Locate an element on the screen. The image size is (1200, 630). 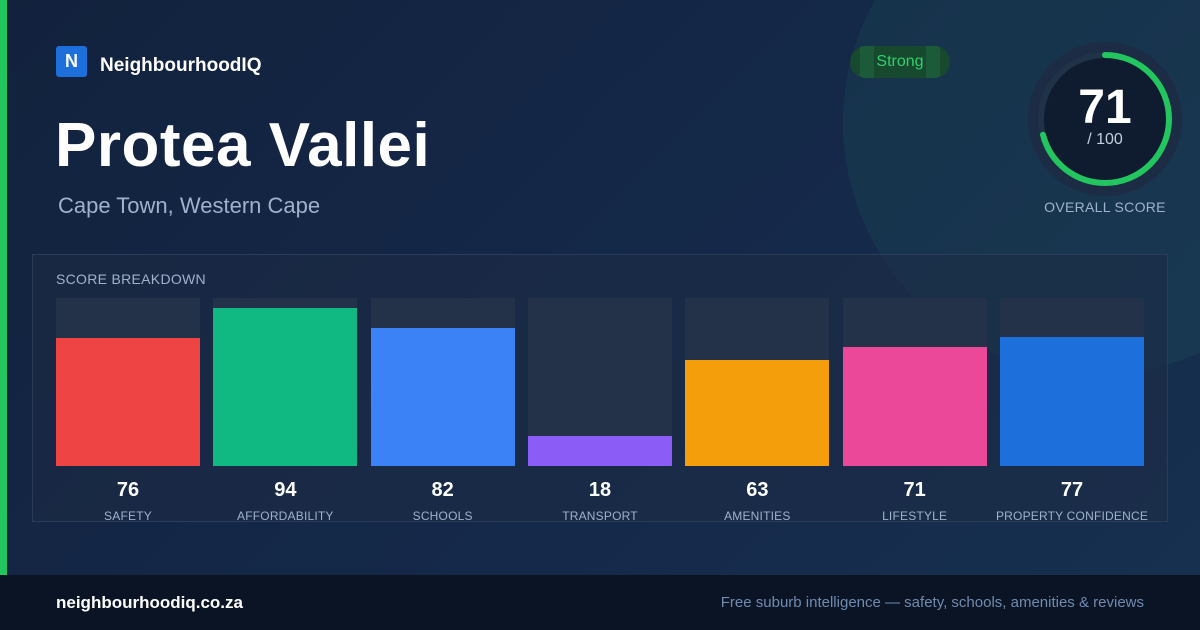
score-bar-amenities: 63 AMENITIES is located at coordinates (757, 411).